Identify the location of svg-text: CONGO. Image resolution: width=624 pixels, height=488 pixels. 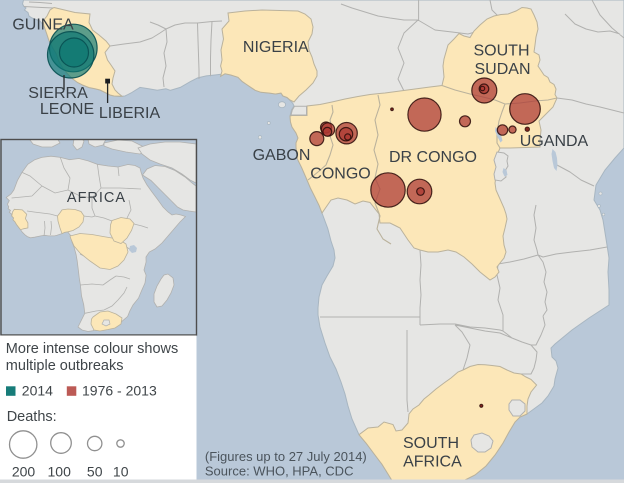
(340, 174).